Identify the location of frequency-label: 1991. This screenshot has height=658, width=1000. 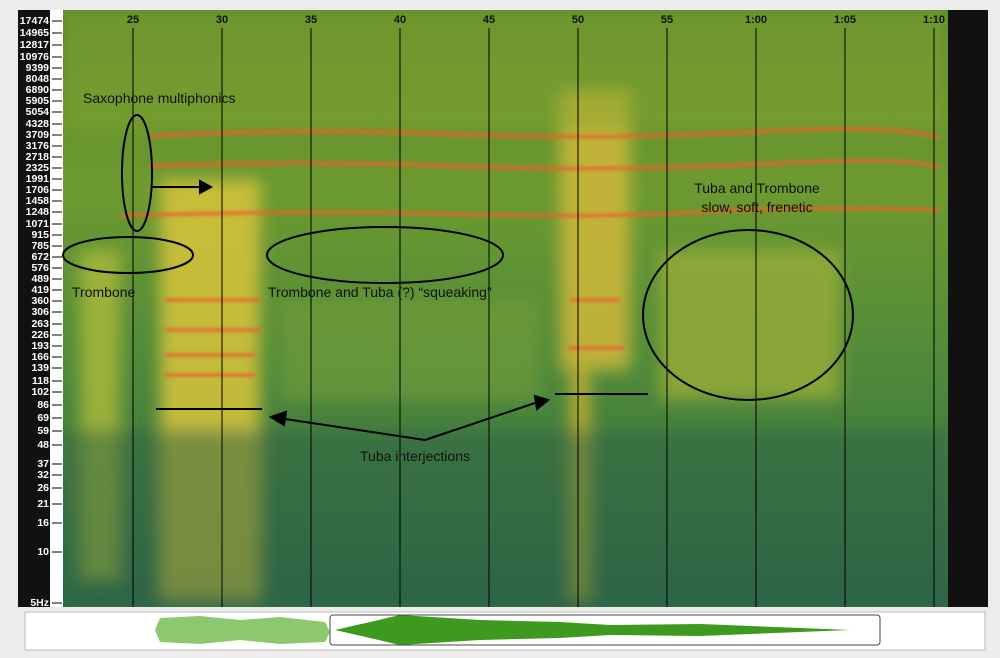
(38, 179).